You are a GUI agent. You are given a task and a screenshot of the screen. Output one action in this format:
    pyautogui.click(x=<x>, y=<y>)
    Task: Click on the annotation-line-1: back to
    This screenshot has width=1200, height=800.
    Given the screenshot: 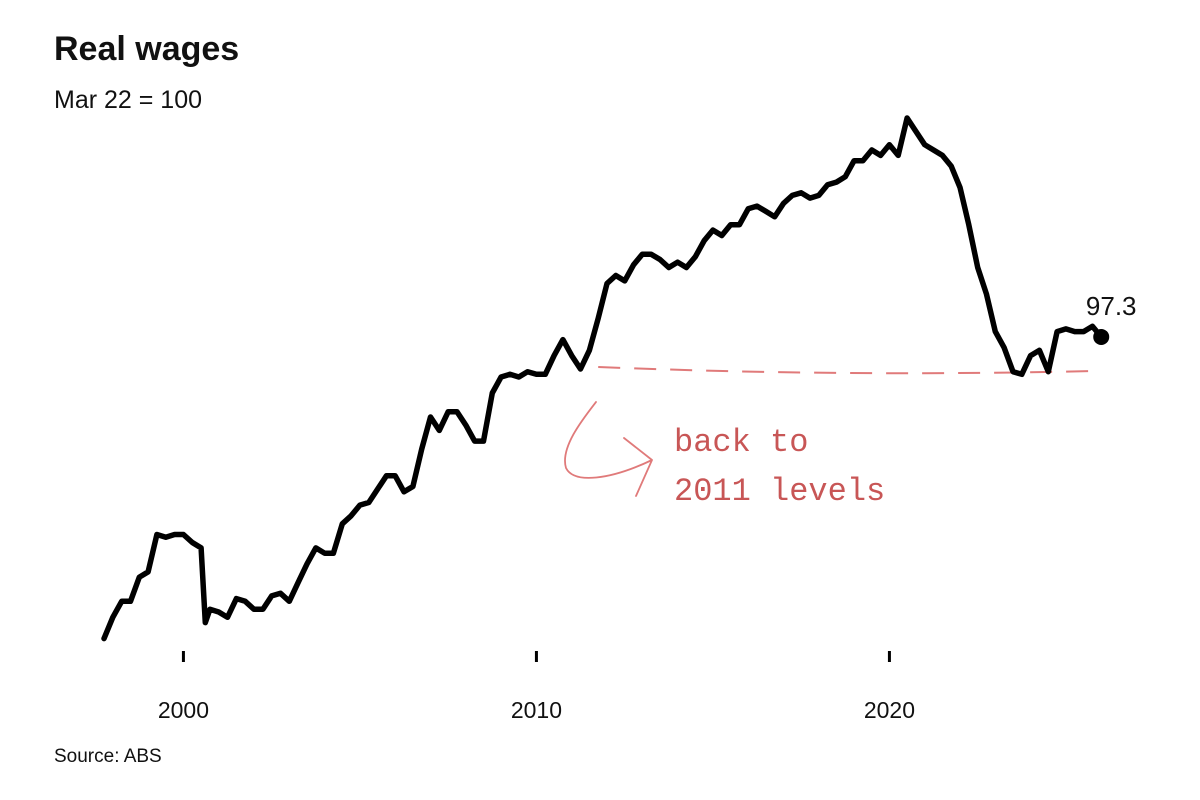 What is the action you would take?
    pyautogui.click(x=741, y=442)
    